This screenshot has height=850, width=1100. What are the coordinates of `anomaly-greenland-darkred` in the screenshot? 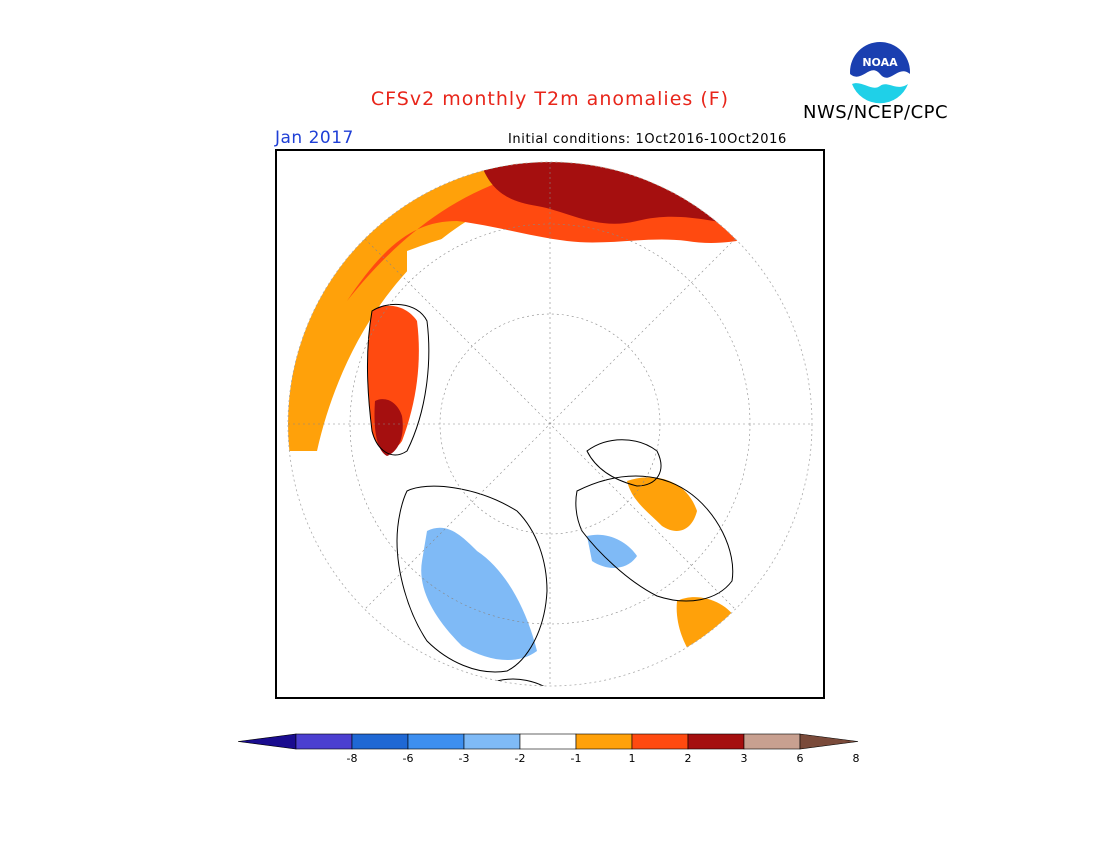 It's located at (388, 427).